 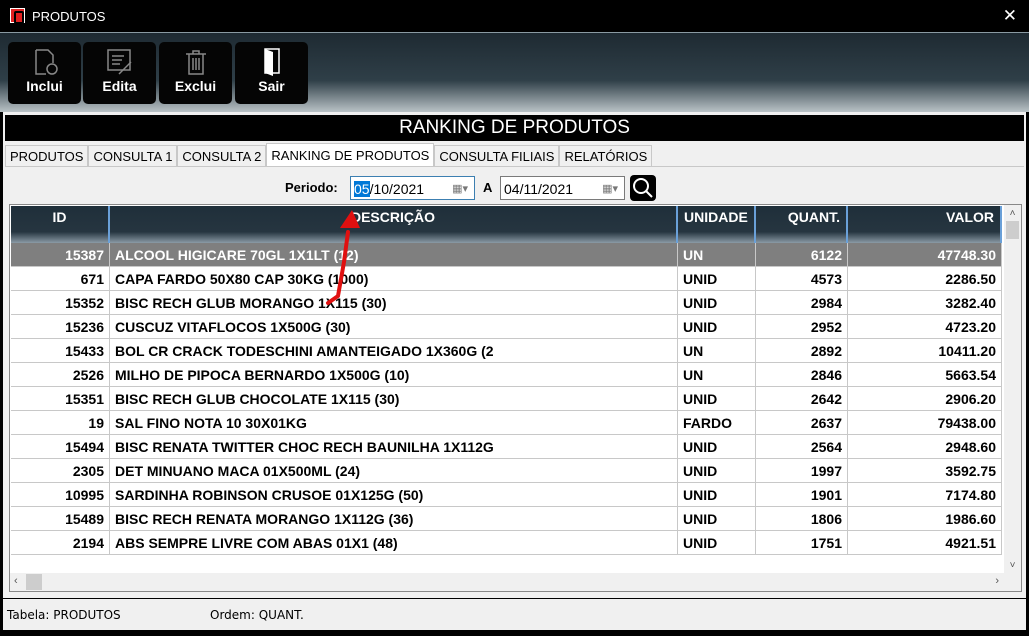 I want to click on cell-valor: 3592.75, so click(x=925, y=471).